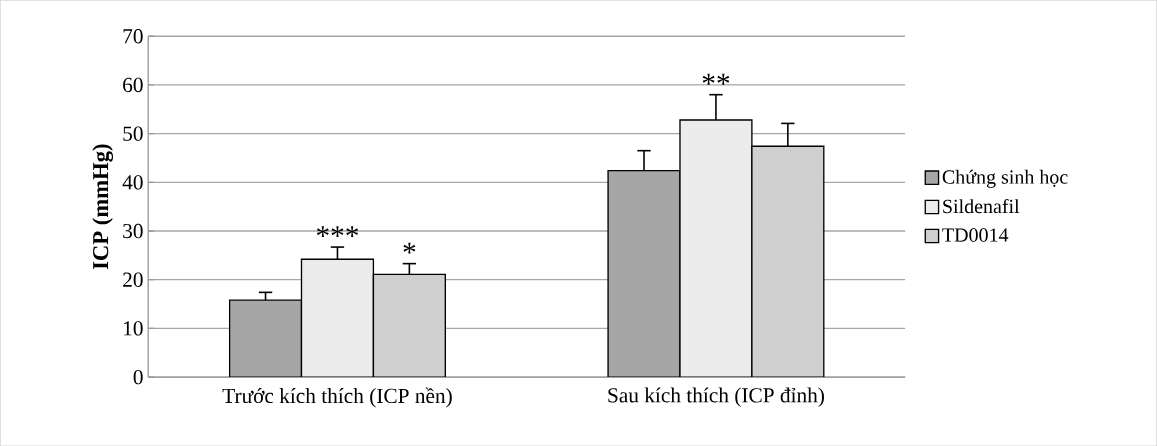 The height and width of the screenshot is (446, 1157). I want to click on y-tick-label: 0, so click(138, 377).